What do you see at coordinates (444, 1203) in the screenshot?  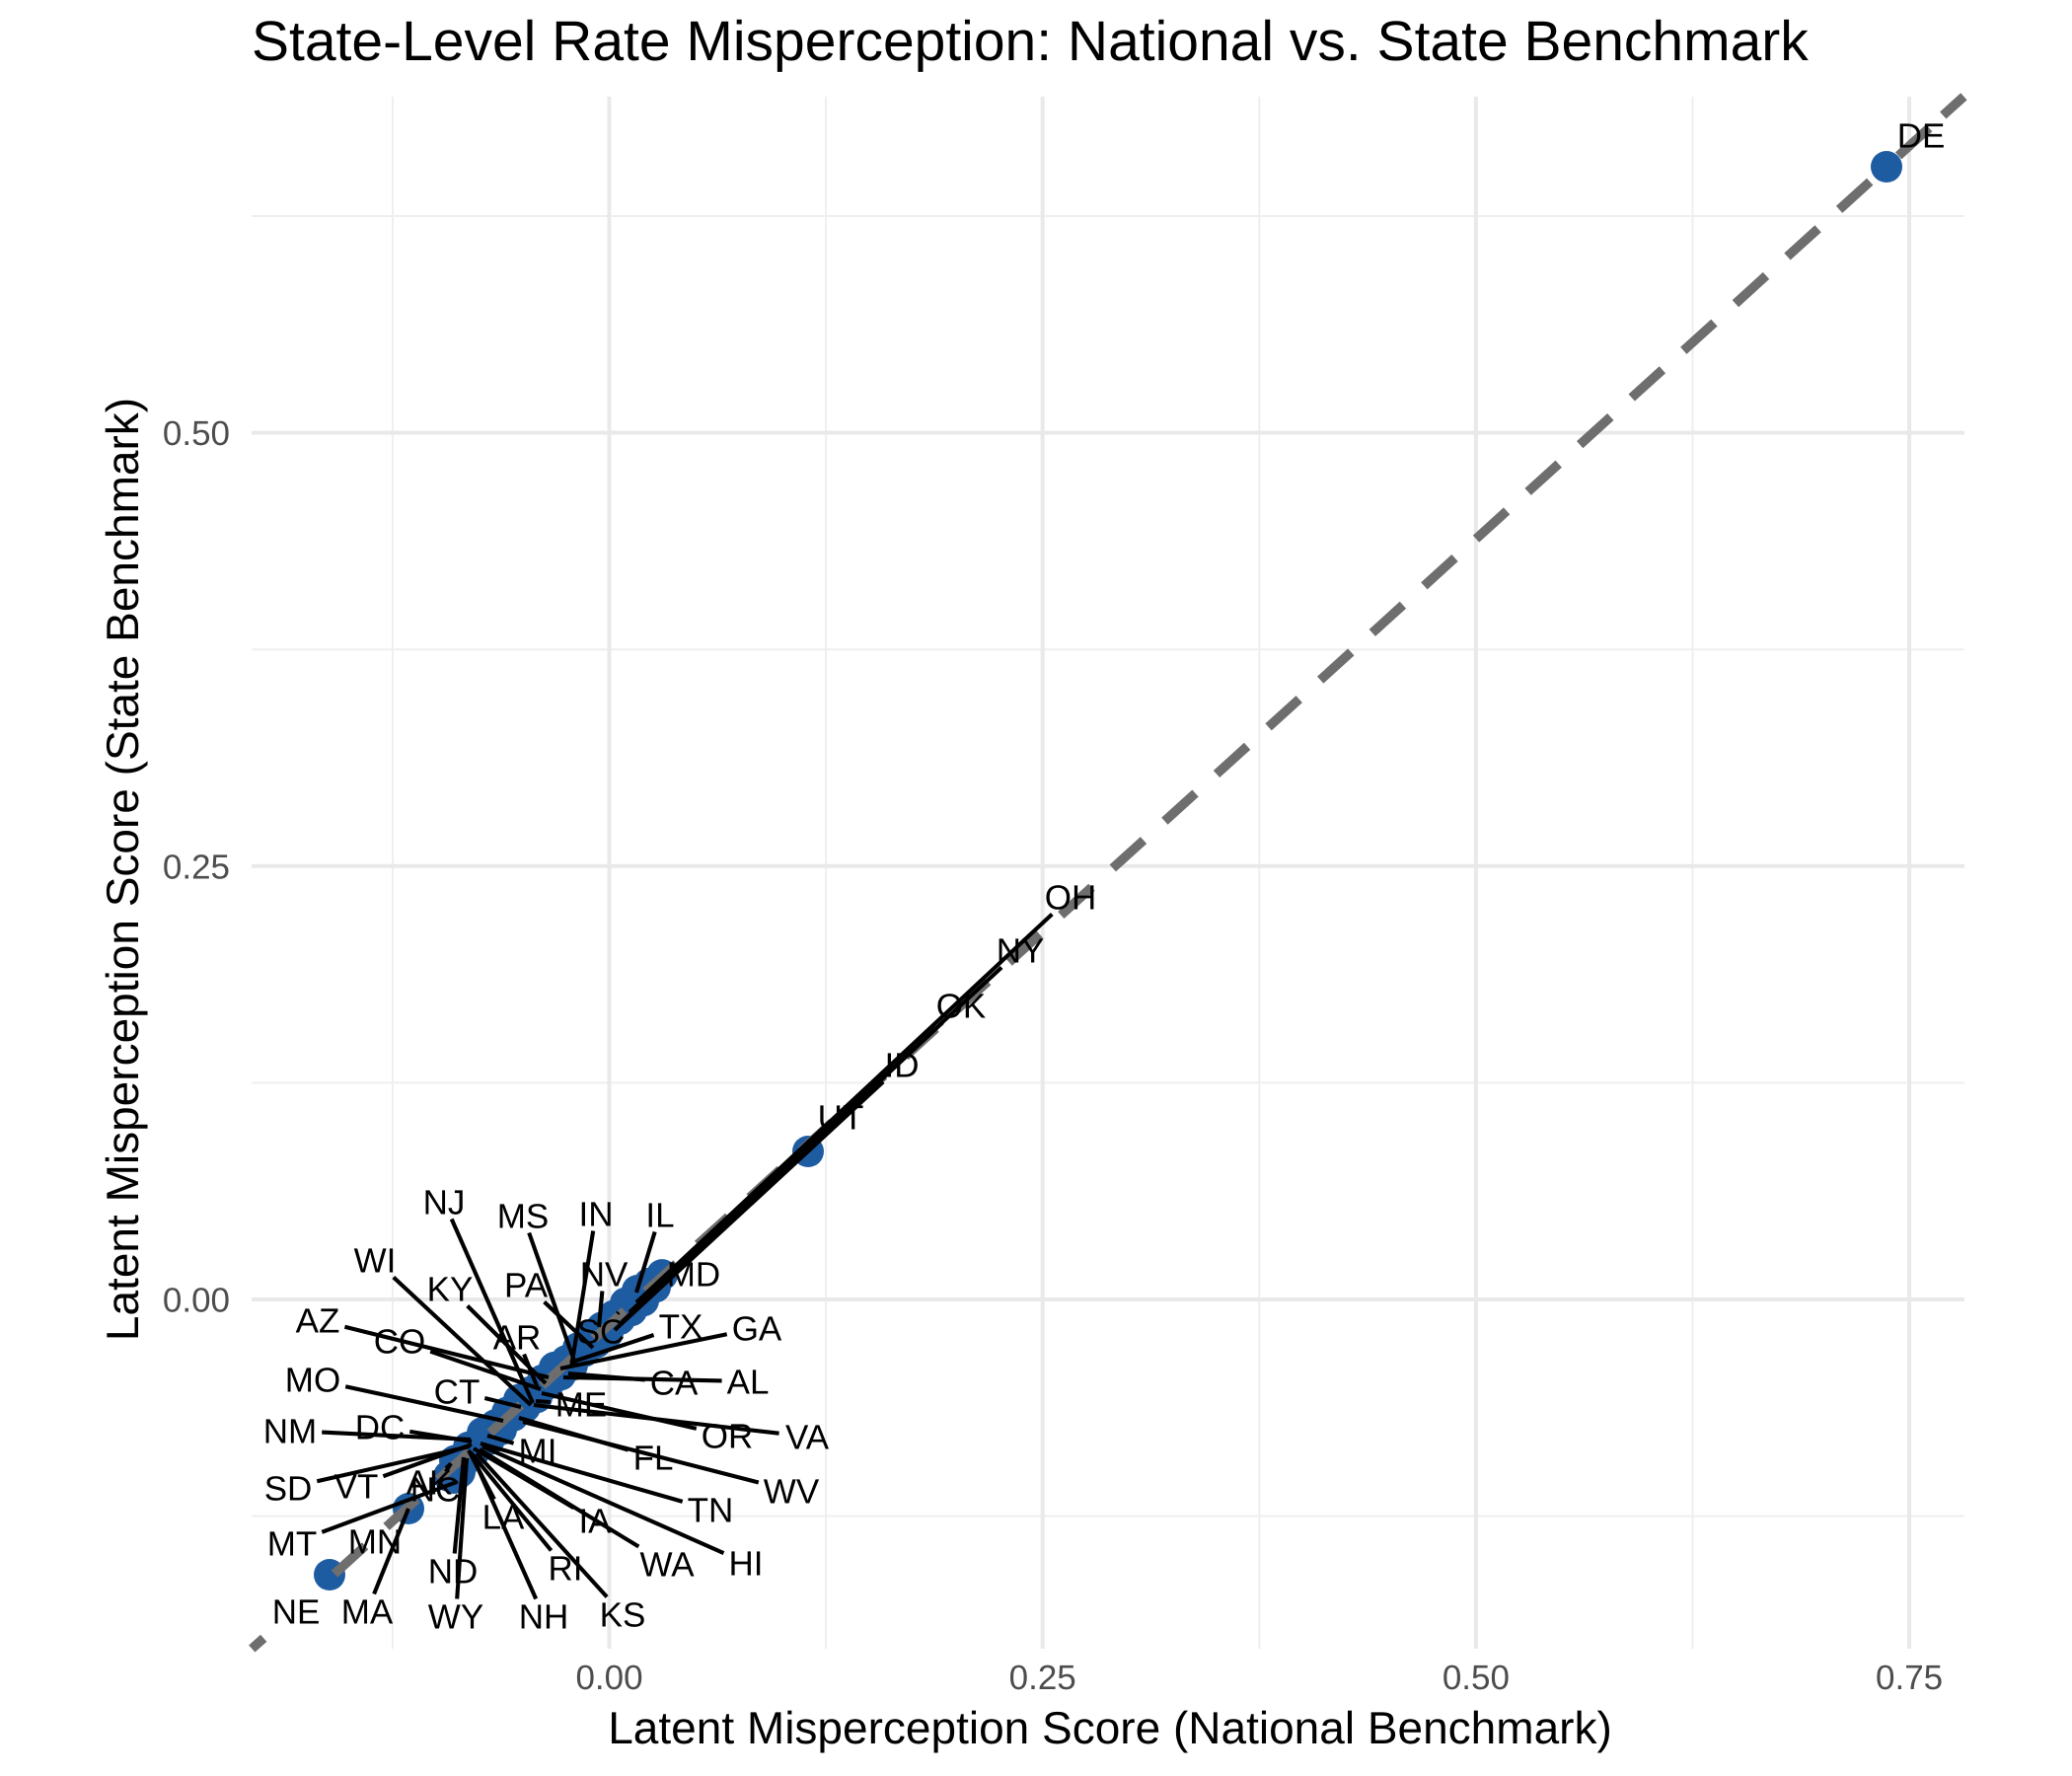 I see `svg-text: NJ` at bounding box center [444, 1203].